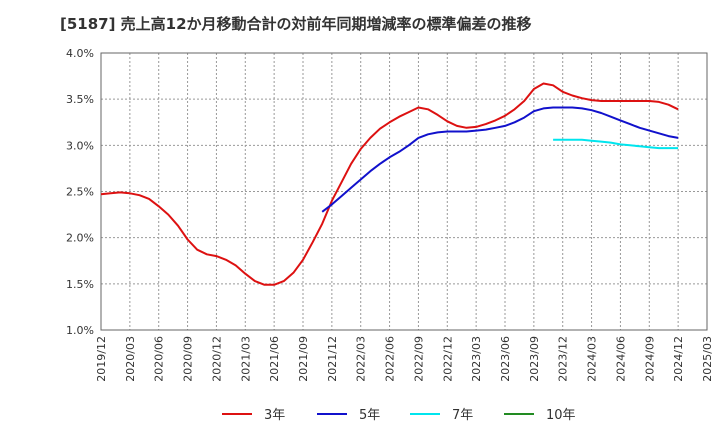 The width and height of the screenshot is (720, 440). I want to click on x-tick-label: 2024/09, so click(649, 359).